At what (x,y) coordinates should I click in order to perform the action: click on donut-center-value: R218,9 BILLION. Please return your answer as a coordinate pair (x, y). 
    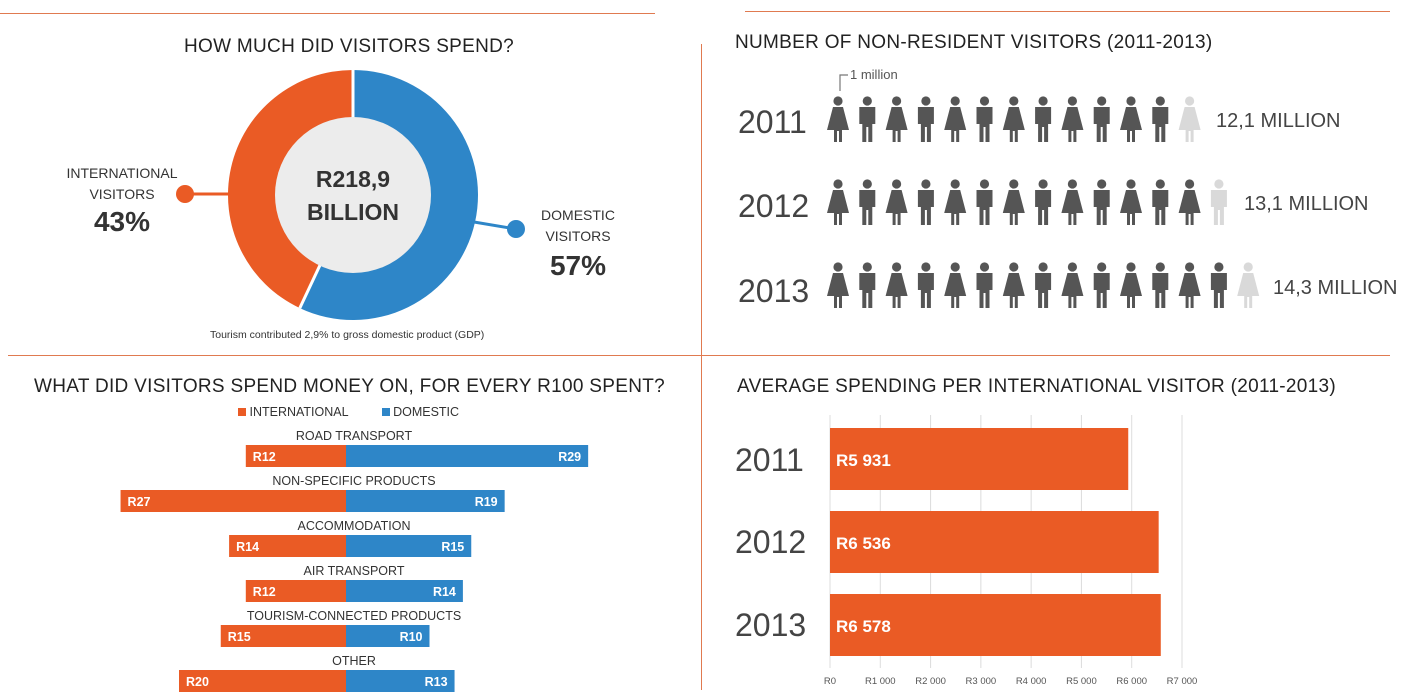
    Looking at the image, I should click on (353, 196).